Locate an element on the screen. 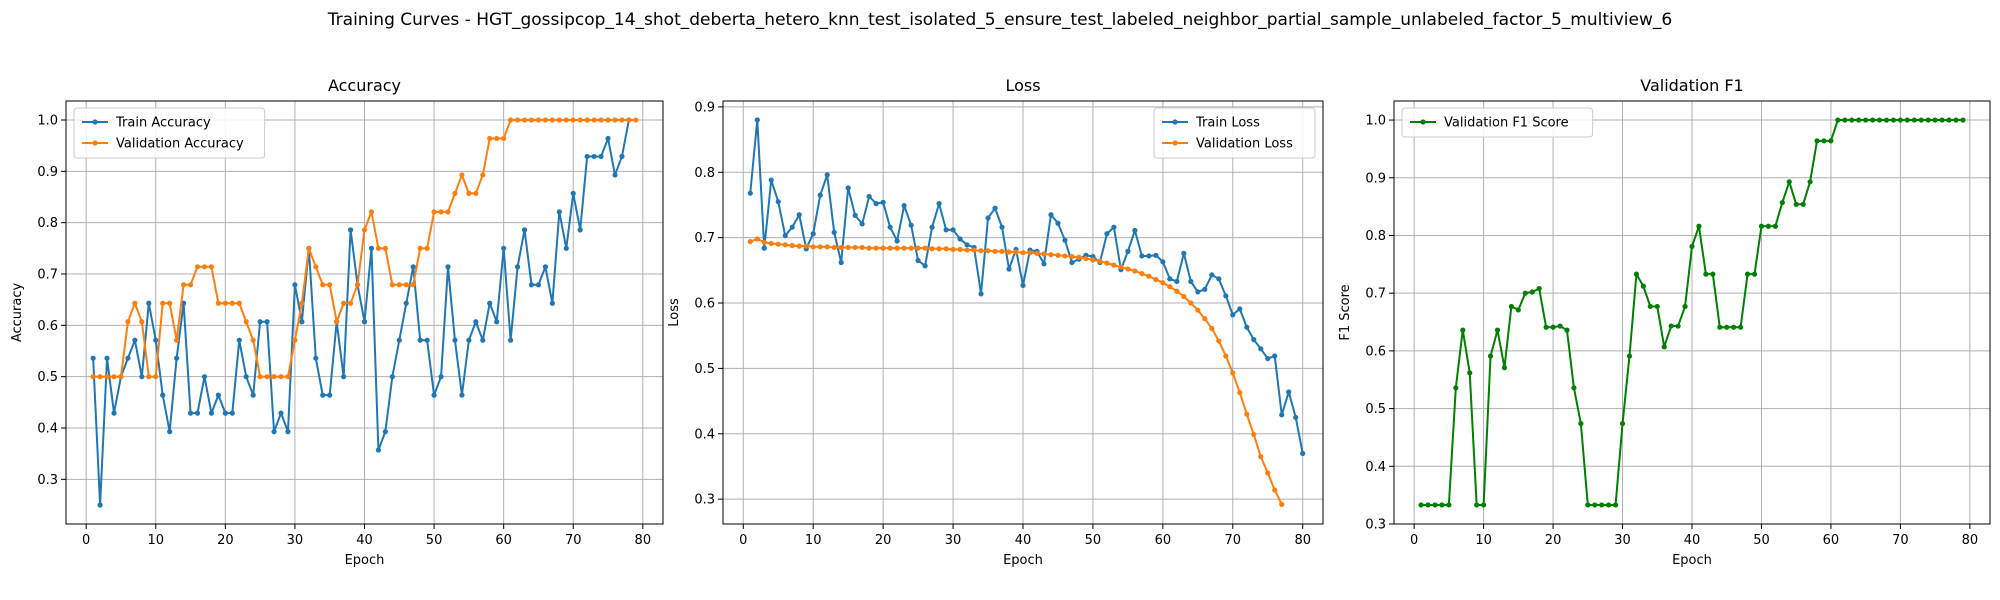 The height and width of the screenshot is (600, 2000). chart-3-y-tick-label: 0.7 is located at coordinates (1375, 294).